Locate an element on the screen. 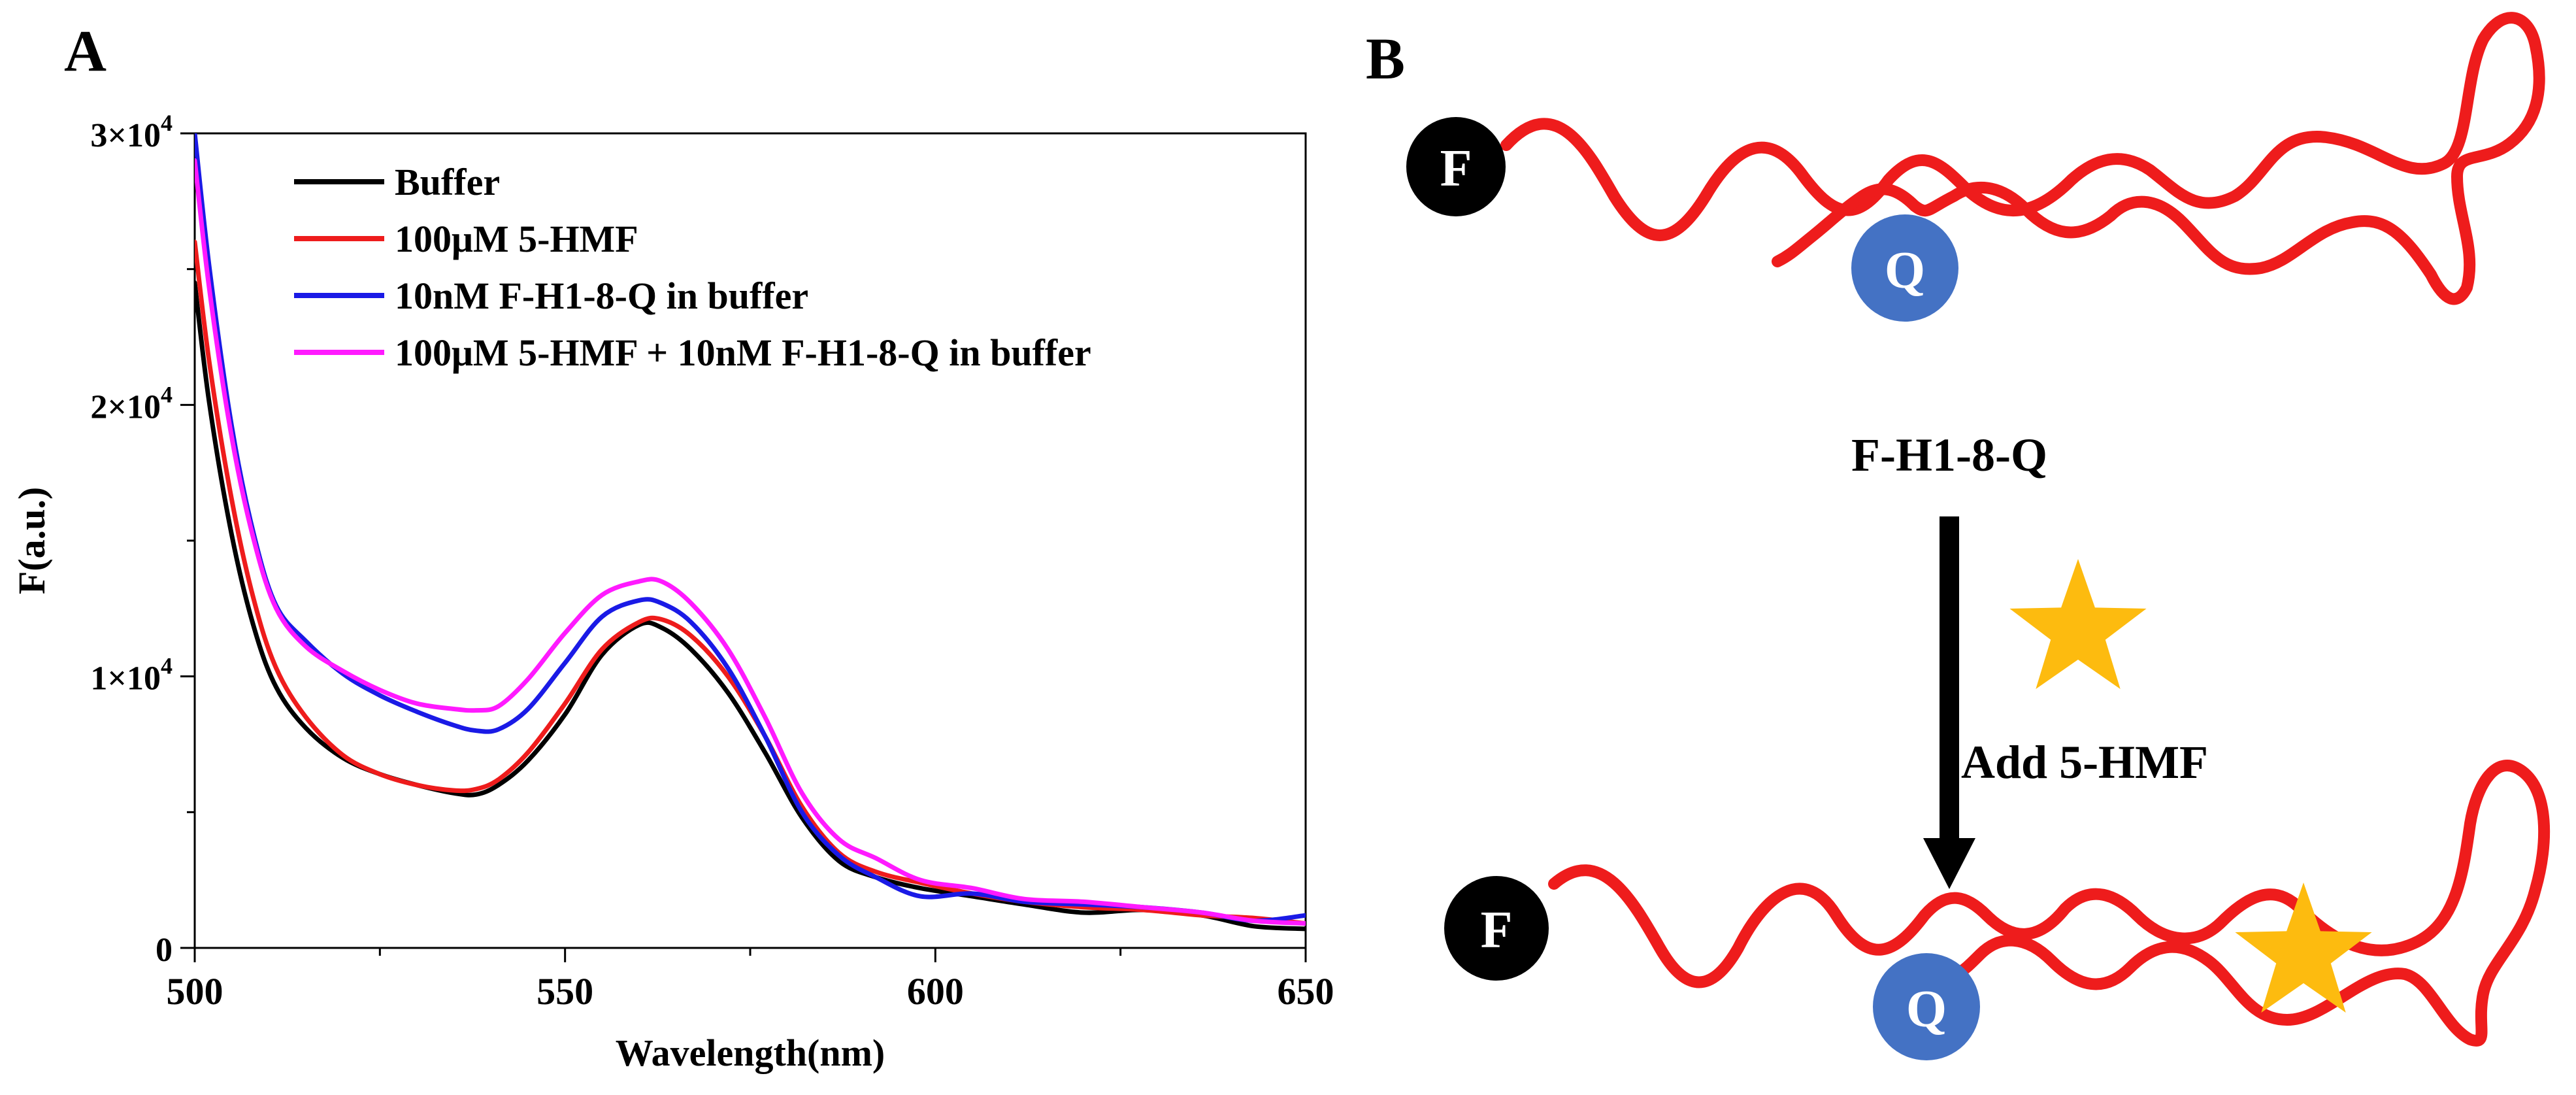 The width and height of the screenshot is (2576, 1095). quencher-bottom is located at coordinates (1926, 1006).